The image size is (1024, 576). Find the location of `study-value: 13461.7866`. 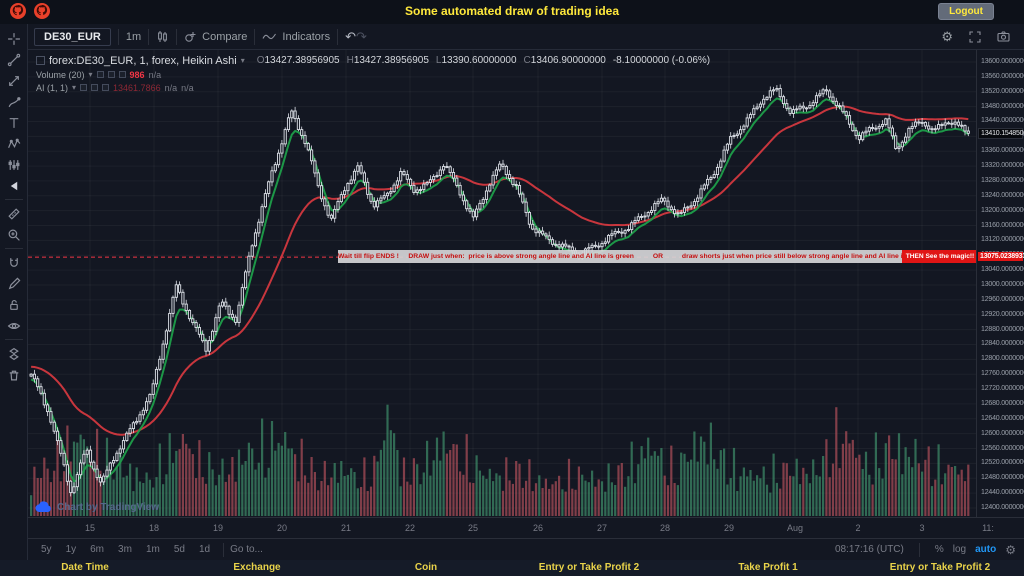

study-value: 13461.7866 is located at coordinates (137, 87).